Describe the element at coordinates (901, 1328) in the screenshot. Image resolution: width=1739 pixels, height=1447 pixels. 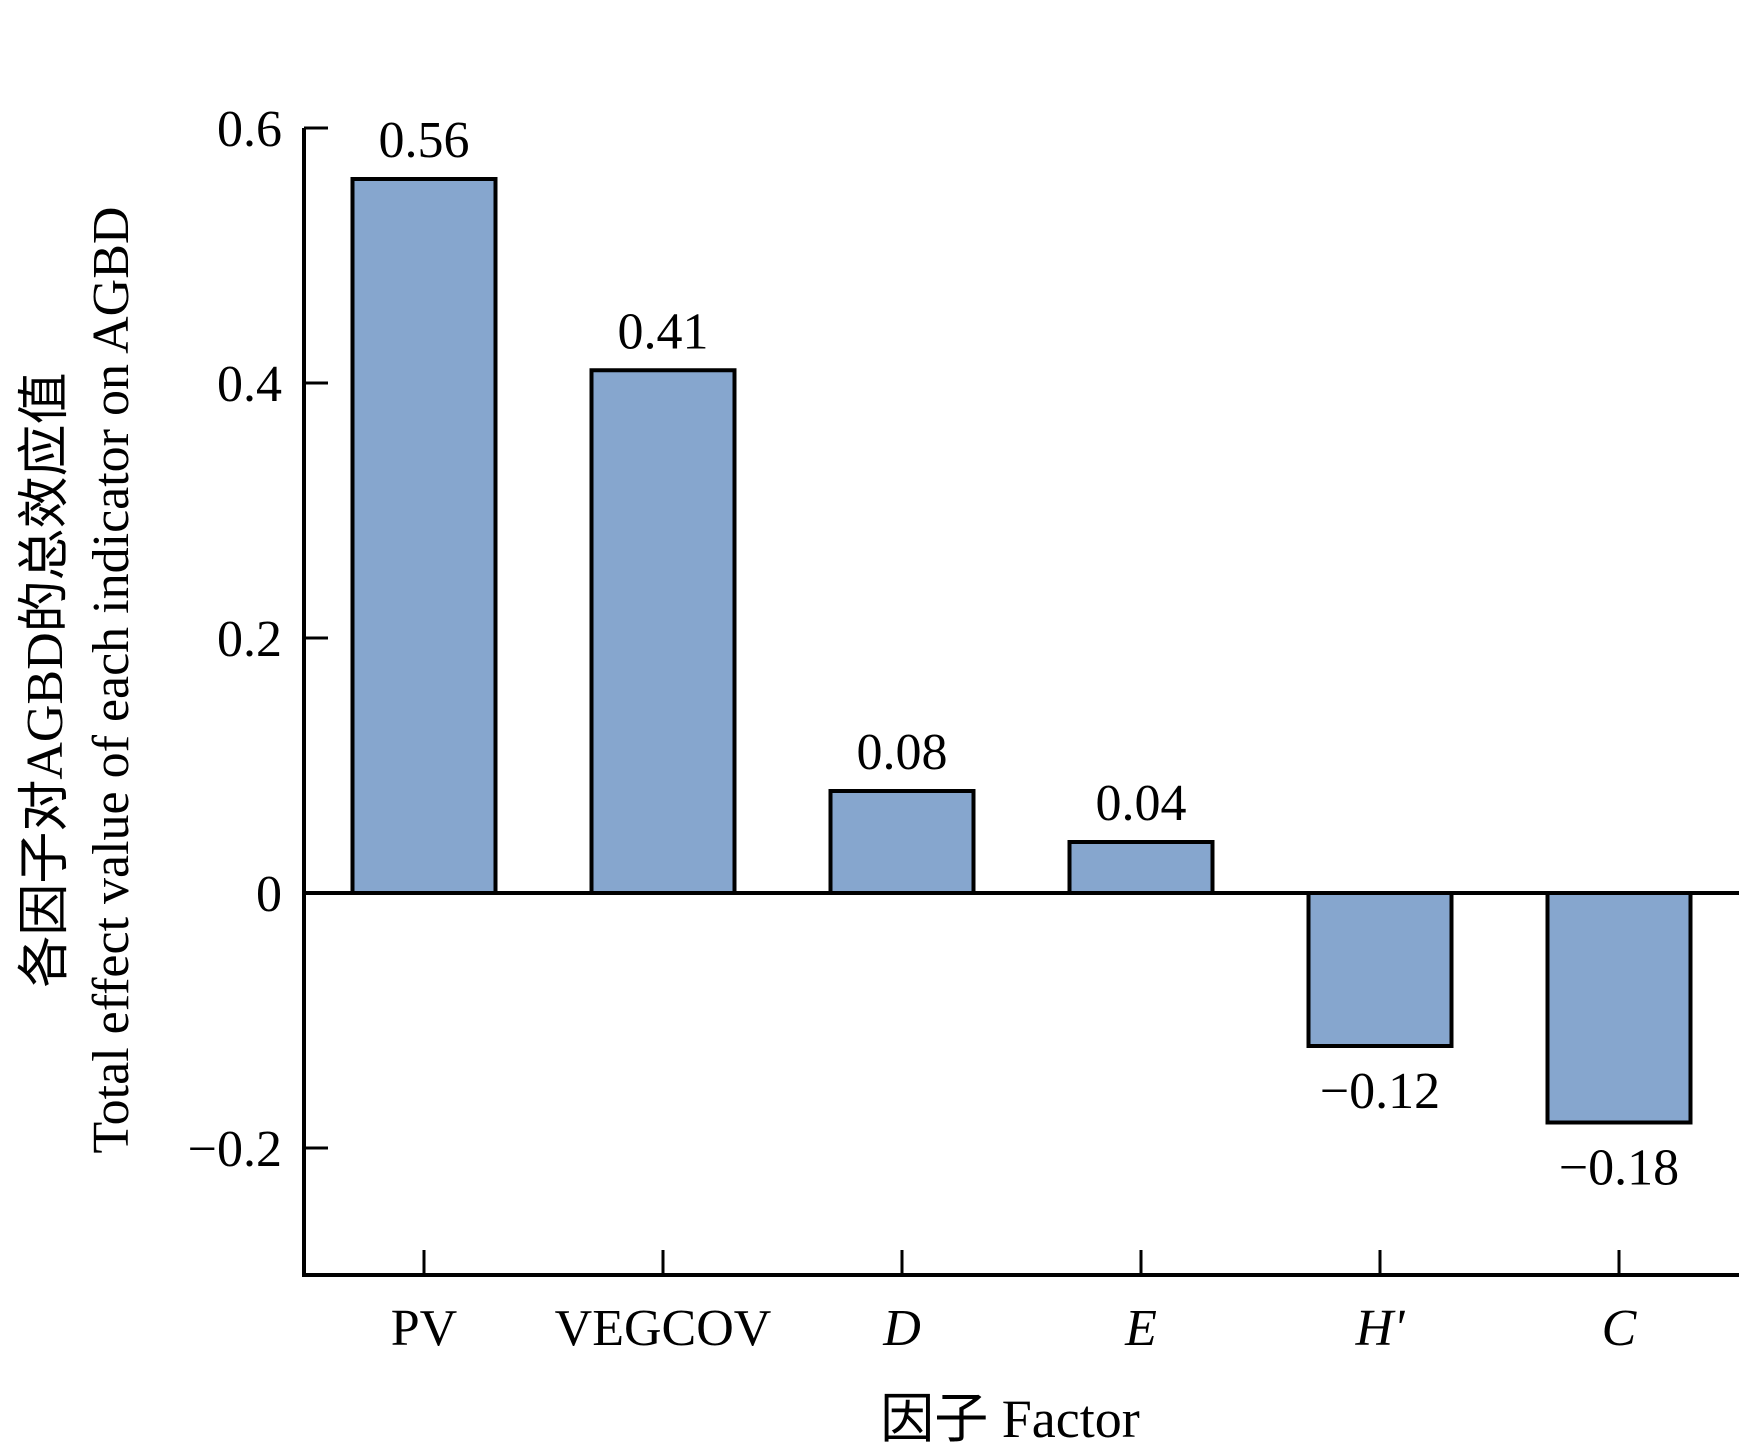
I see `x-tick-label-2: D` at that location.